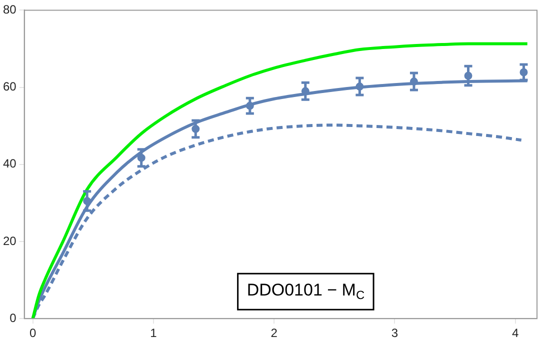 The height and width of the screenshot is (344, 542). I want to click on x-tick-label: 0, so click(32, 333).